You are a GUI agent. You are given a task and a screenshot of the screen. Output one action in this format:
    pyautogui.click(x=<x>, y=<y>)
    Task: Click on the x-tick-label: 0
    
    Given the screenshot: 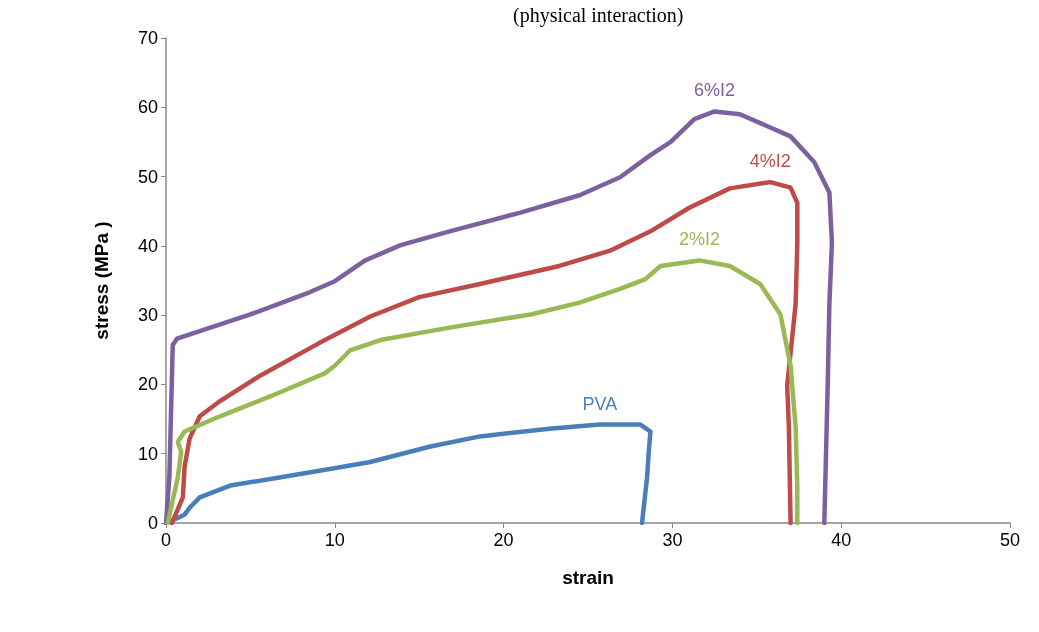 What is the action you would take?
    pyautogui.click(x=166, y=540)
    